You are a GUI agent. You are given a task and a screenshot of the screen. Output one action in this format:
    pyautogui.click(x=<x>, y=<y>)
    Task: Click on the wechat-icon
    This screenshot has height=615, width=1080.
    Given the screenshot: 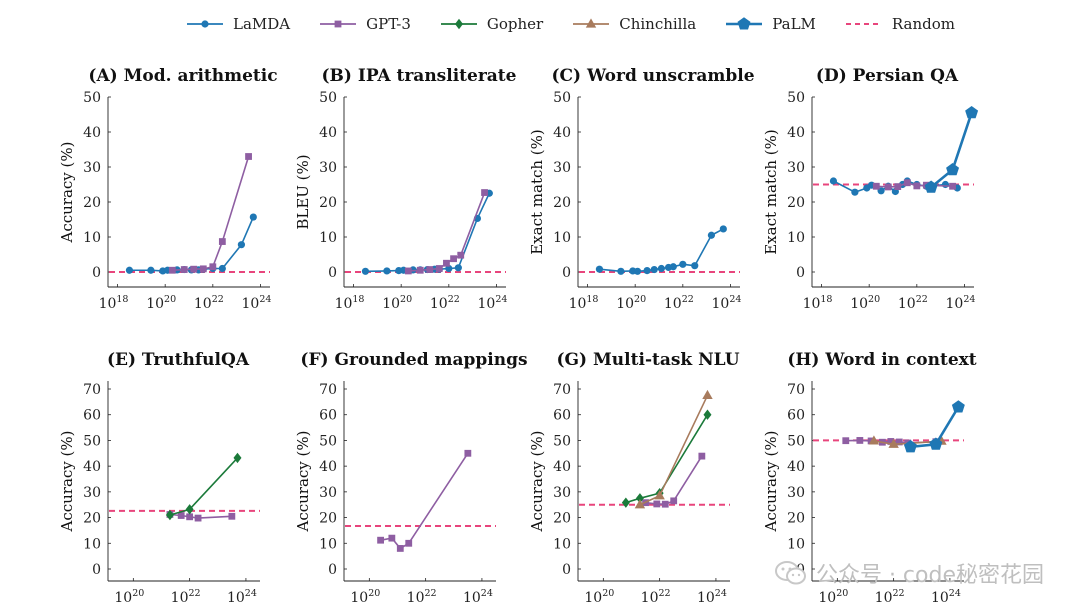 What is the action you would take?
    pyautogui.click(x=790, y=573)
    